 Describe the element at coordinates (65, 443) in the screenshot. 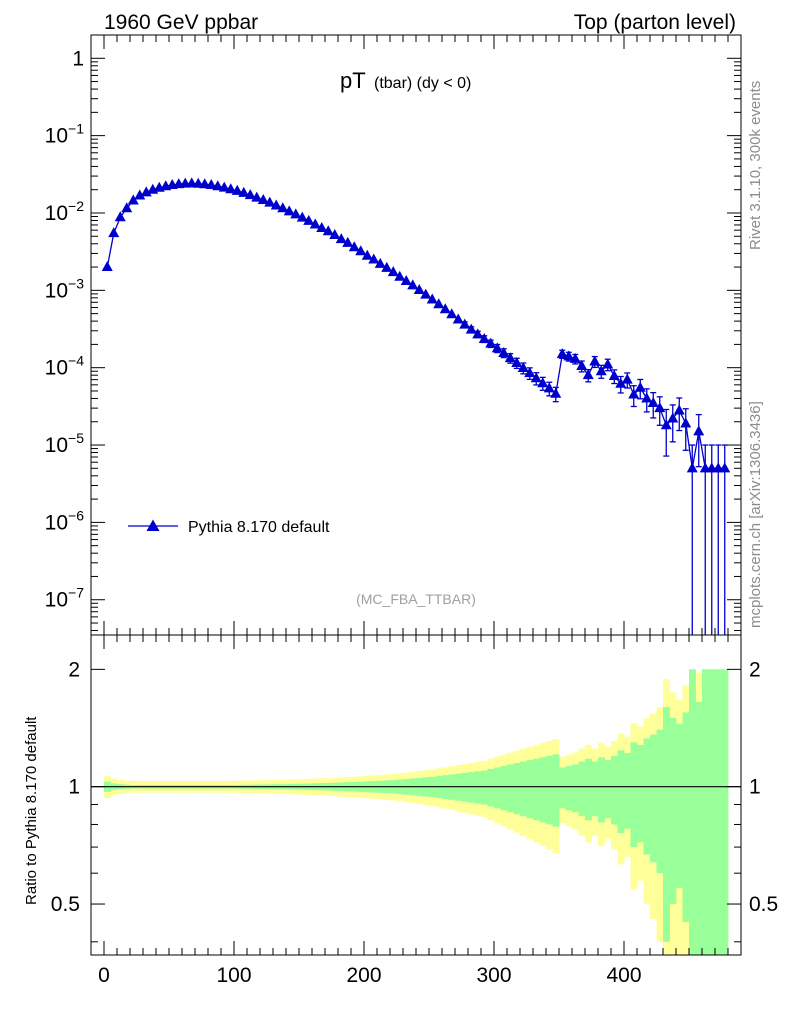

I see `y-tick-label: 10⁻⁵` at that location.